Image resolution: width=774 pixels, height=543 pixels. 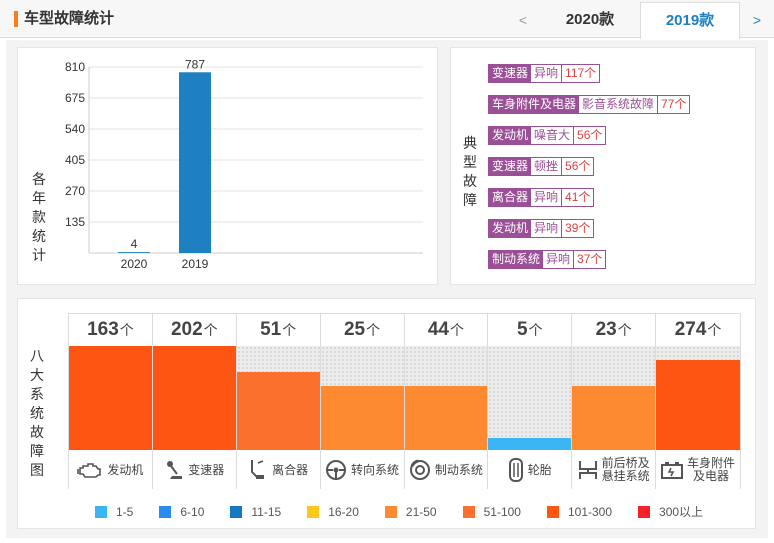 I want to click on prev-year-arrow-icon: <, so click(x=523, y=20).